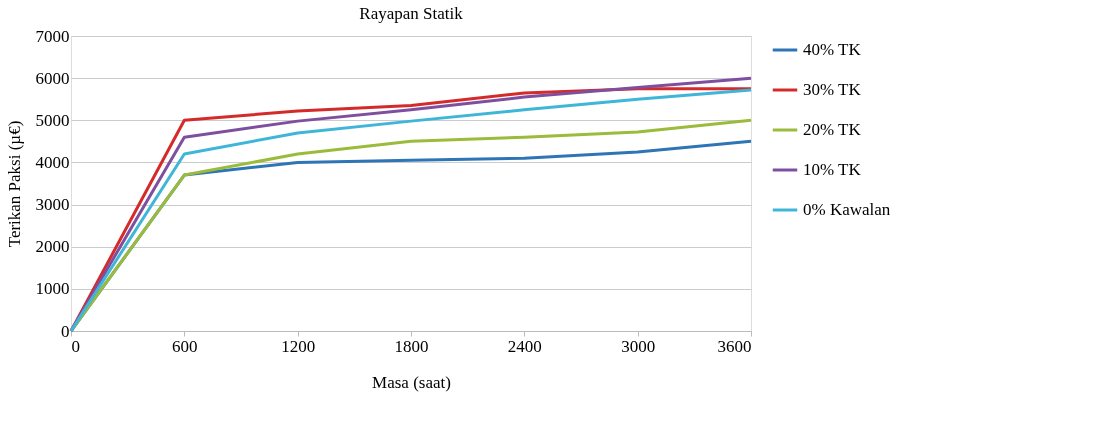  Describe the element at coordinates (185, 346) in the screenshot. I see `x-tick-label: 600` at that location.